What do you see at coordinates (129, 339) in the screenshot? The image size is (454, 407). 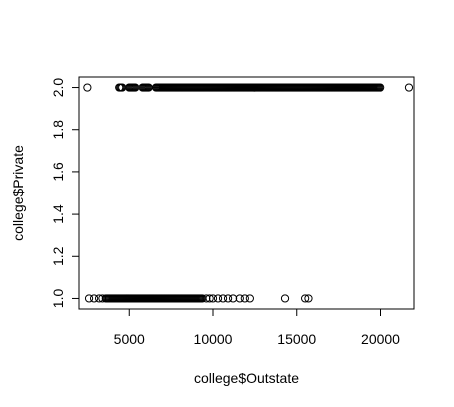 I see `x-tick-label: 5000` at bounding box center [129, 339].